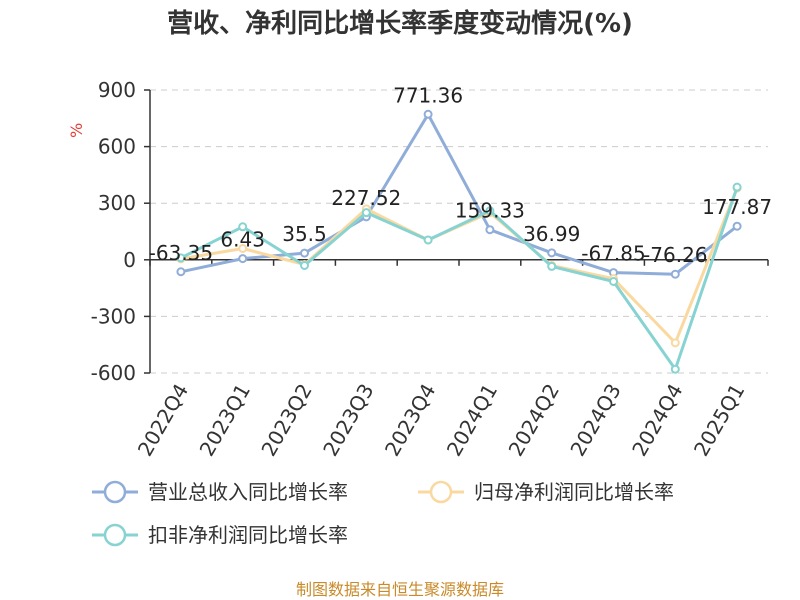 The image size is (800, 600). I want to click on data-label: 227.52, so click(366, 198).